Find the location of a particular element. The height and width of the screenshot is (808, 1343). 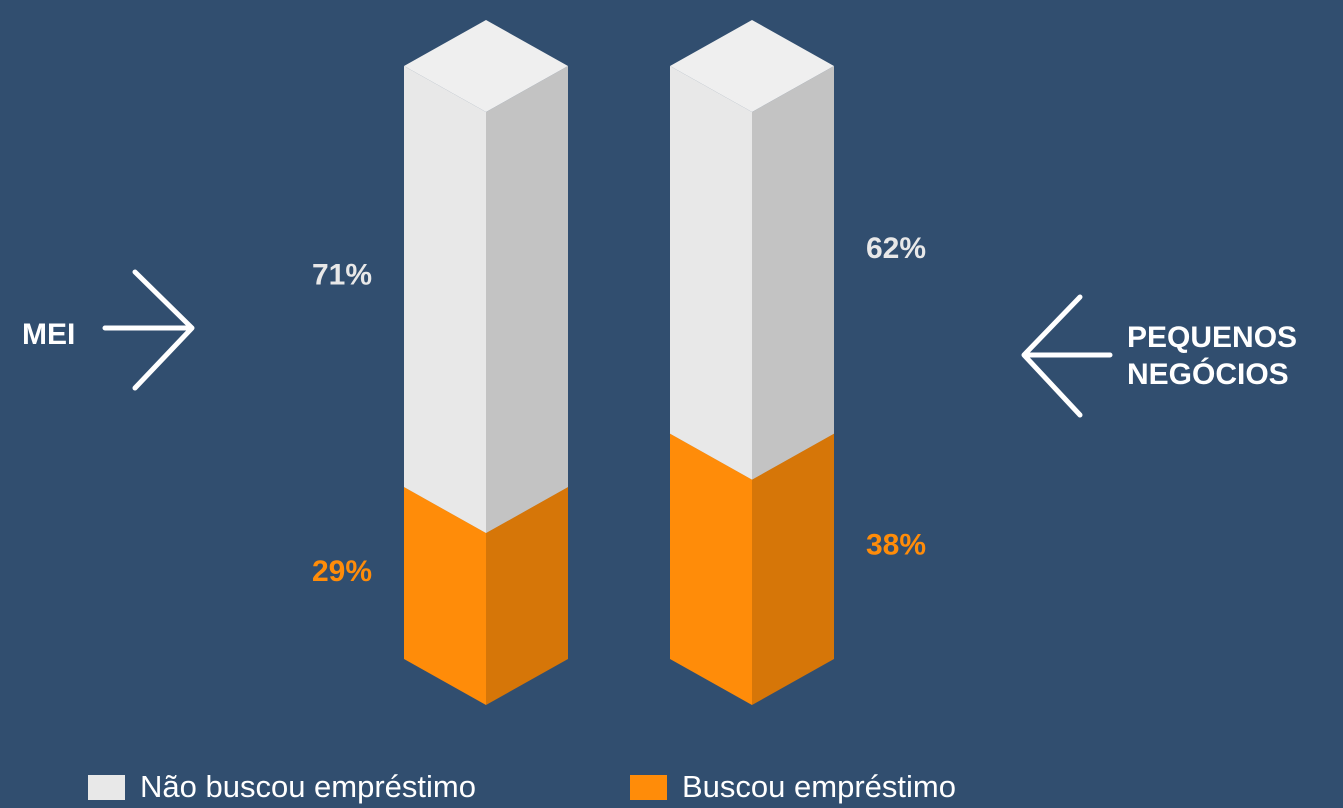

legend-label: Buscou empréstimo is located at coordinates (819, 786).